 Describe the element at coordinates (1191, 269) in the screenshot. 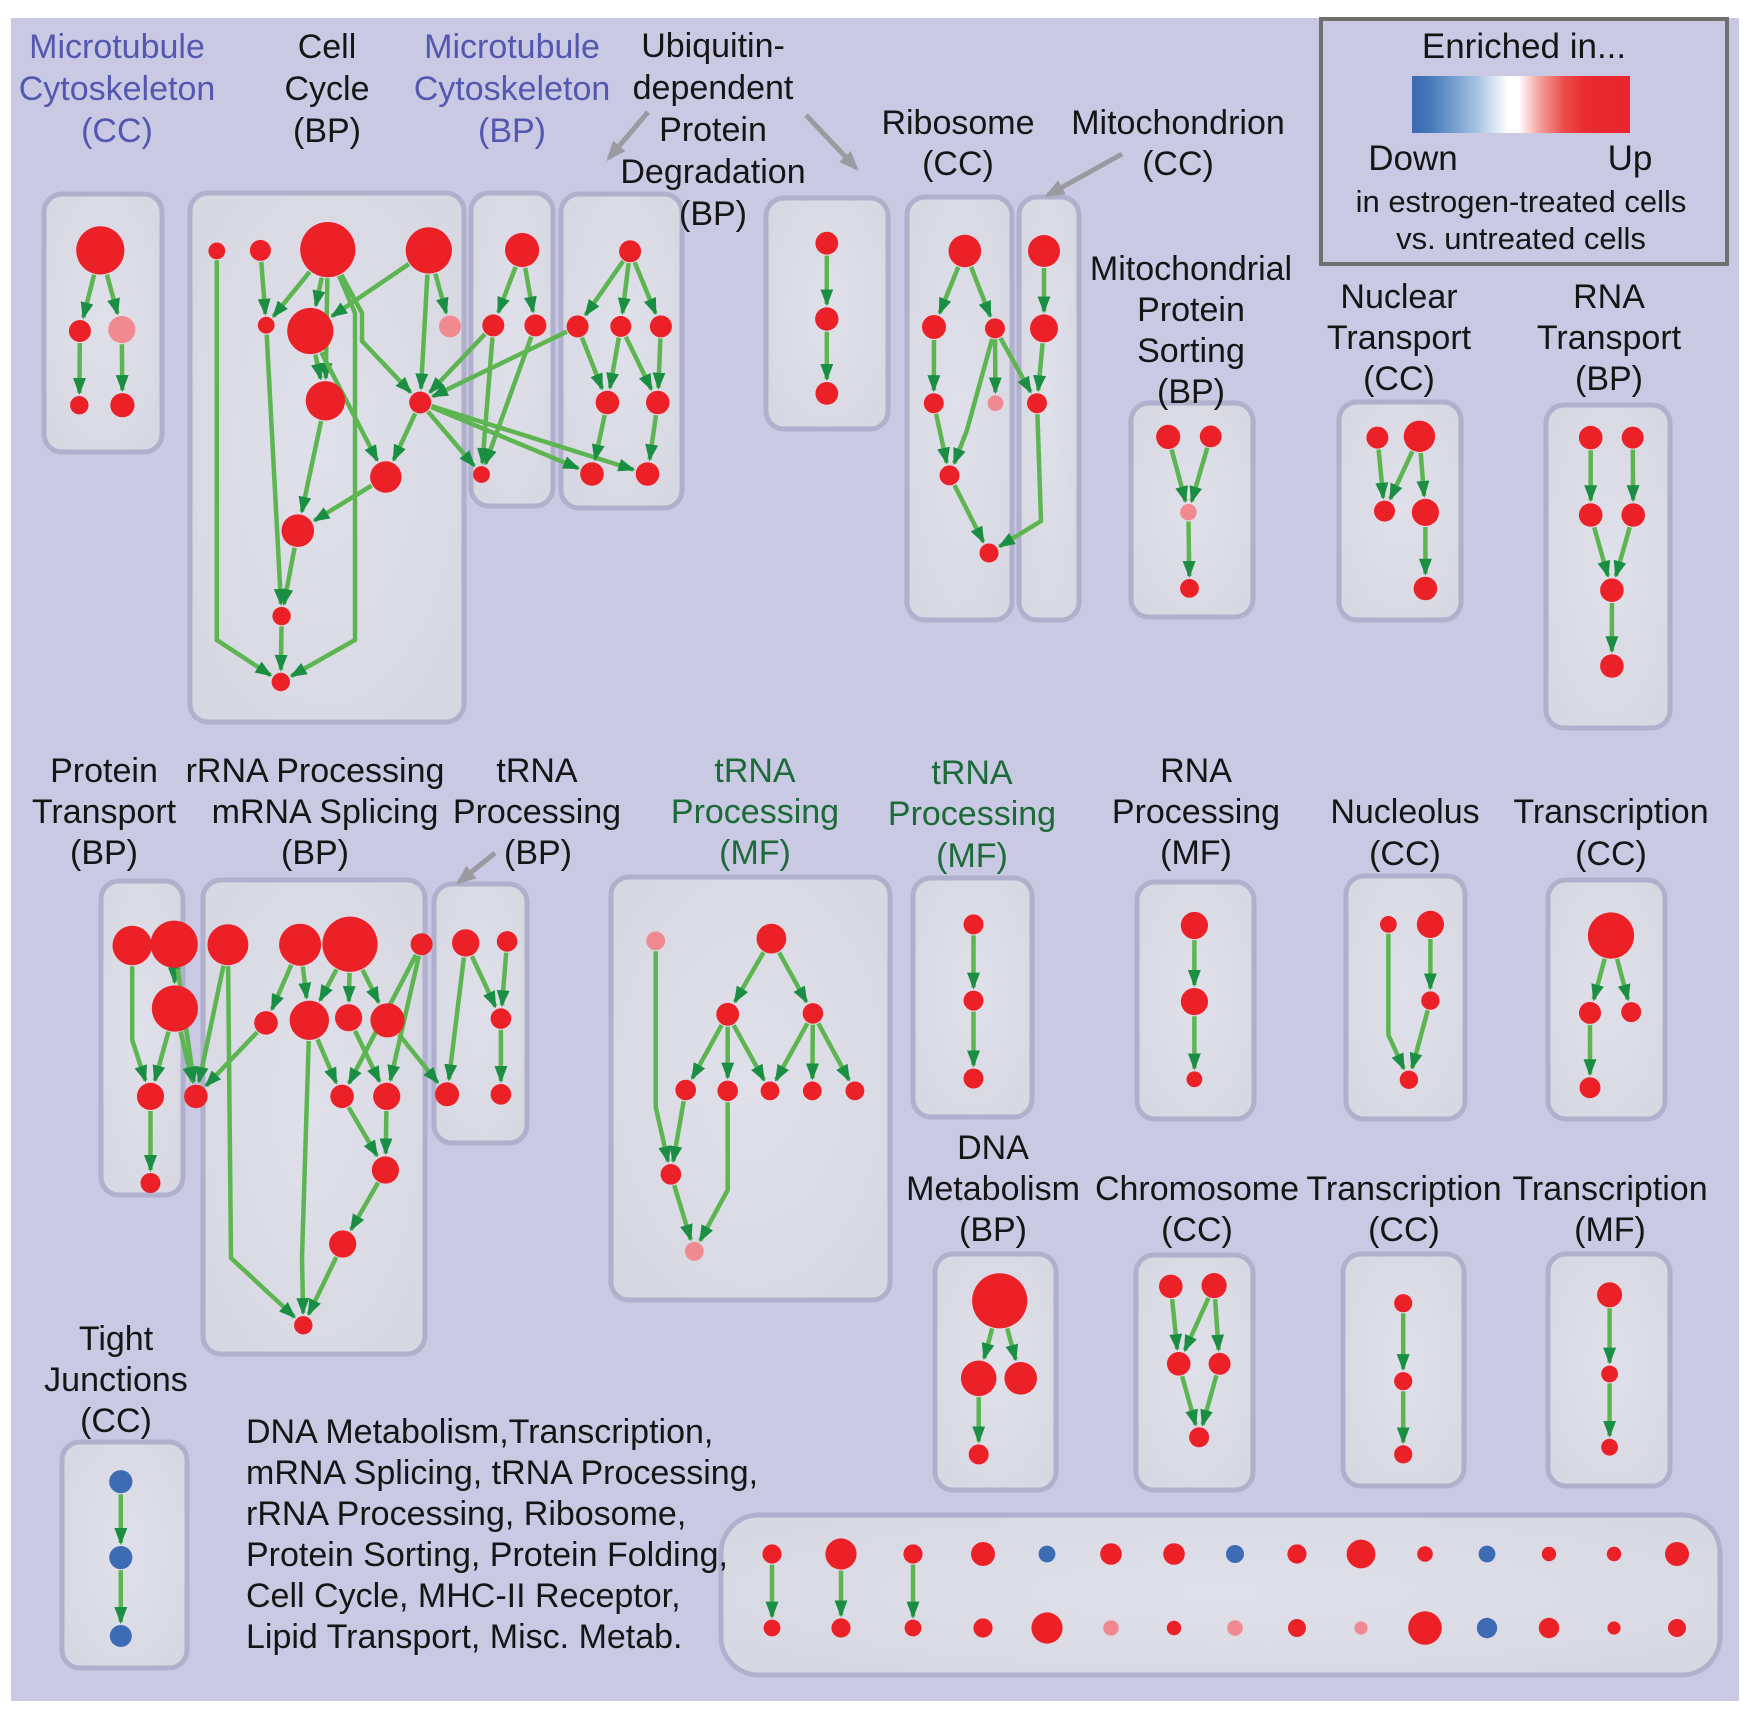

I see `svg-text: Mitochondrial` at that location.